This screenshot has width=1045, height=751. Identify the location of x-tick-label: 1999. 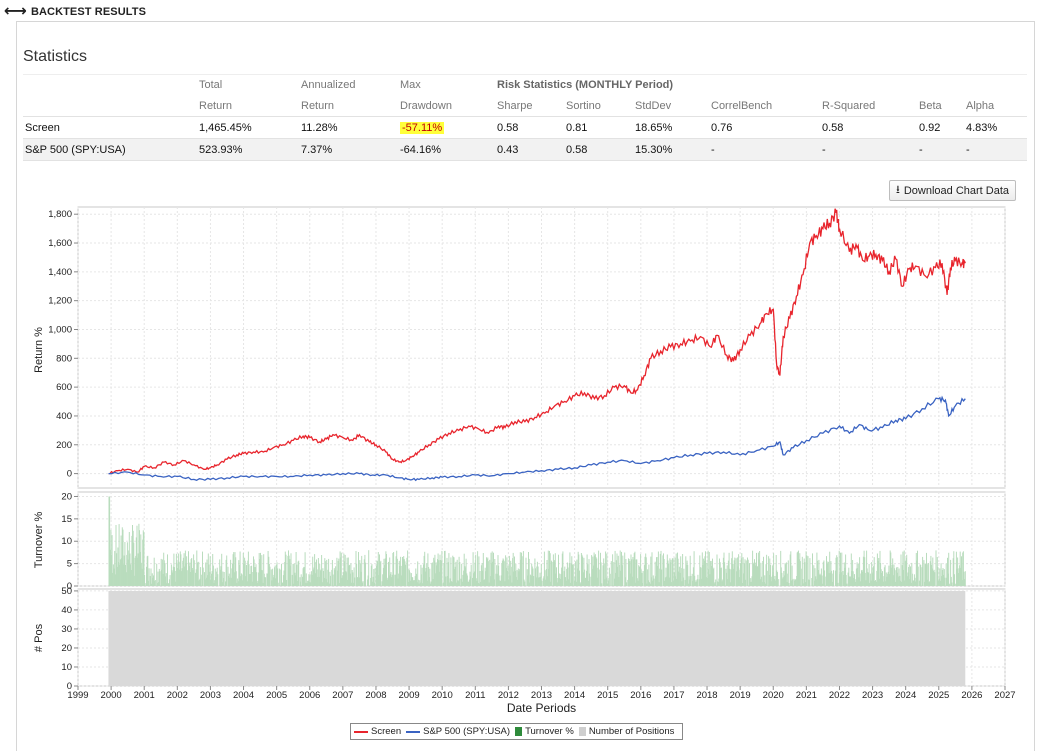
(77, 695).